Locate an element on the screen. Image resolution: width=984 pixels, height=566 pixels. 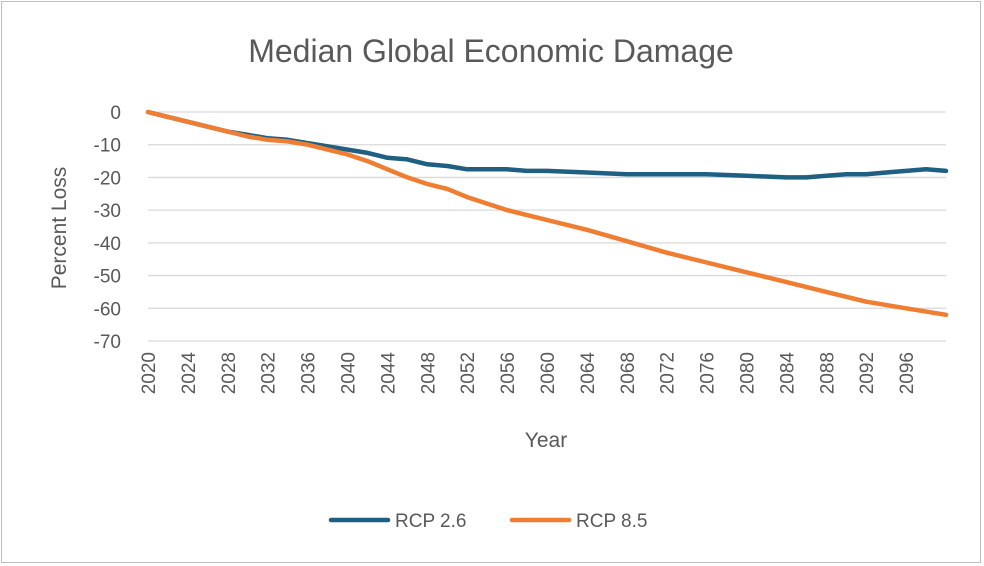
legend-label: RCP 2.6 is located at coordinates (430, 521).